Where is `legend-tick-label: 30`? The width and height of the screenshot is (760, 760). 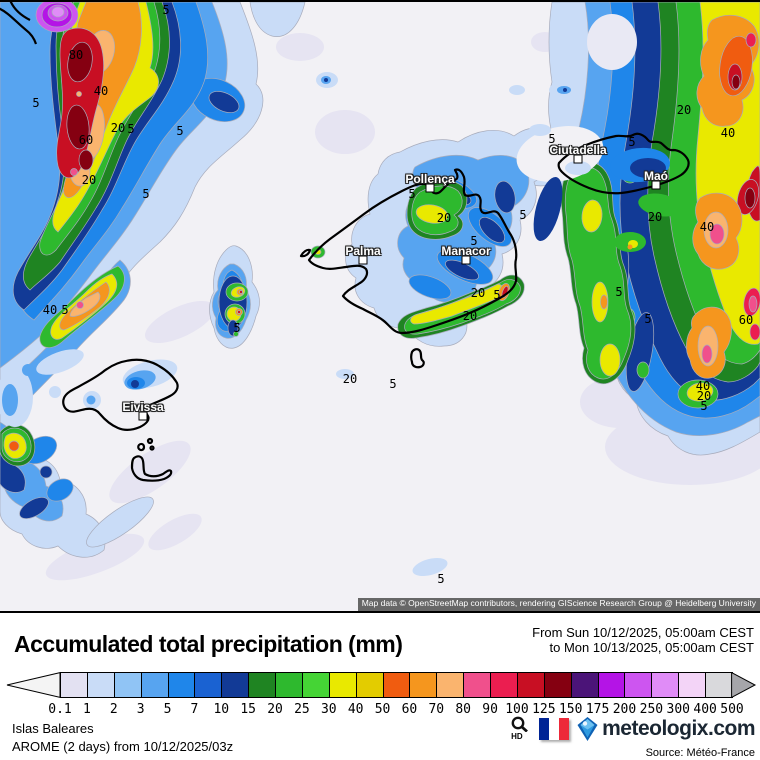 legend-tick-label: 30 is located at coordinates (328, 709).